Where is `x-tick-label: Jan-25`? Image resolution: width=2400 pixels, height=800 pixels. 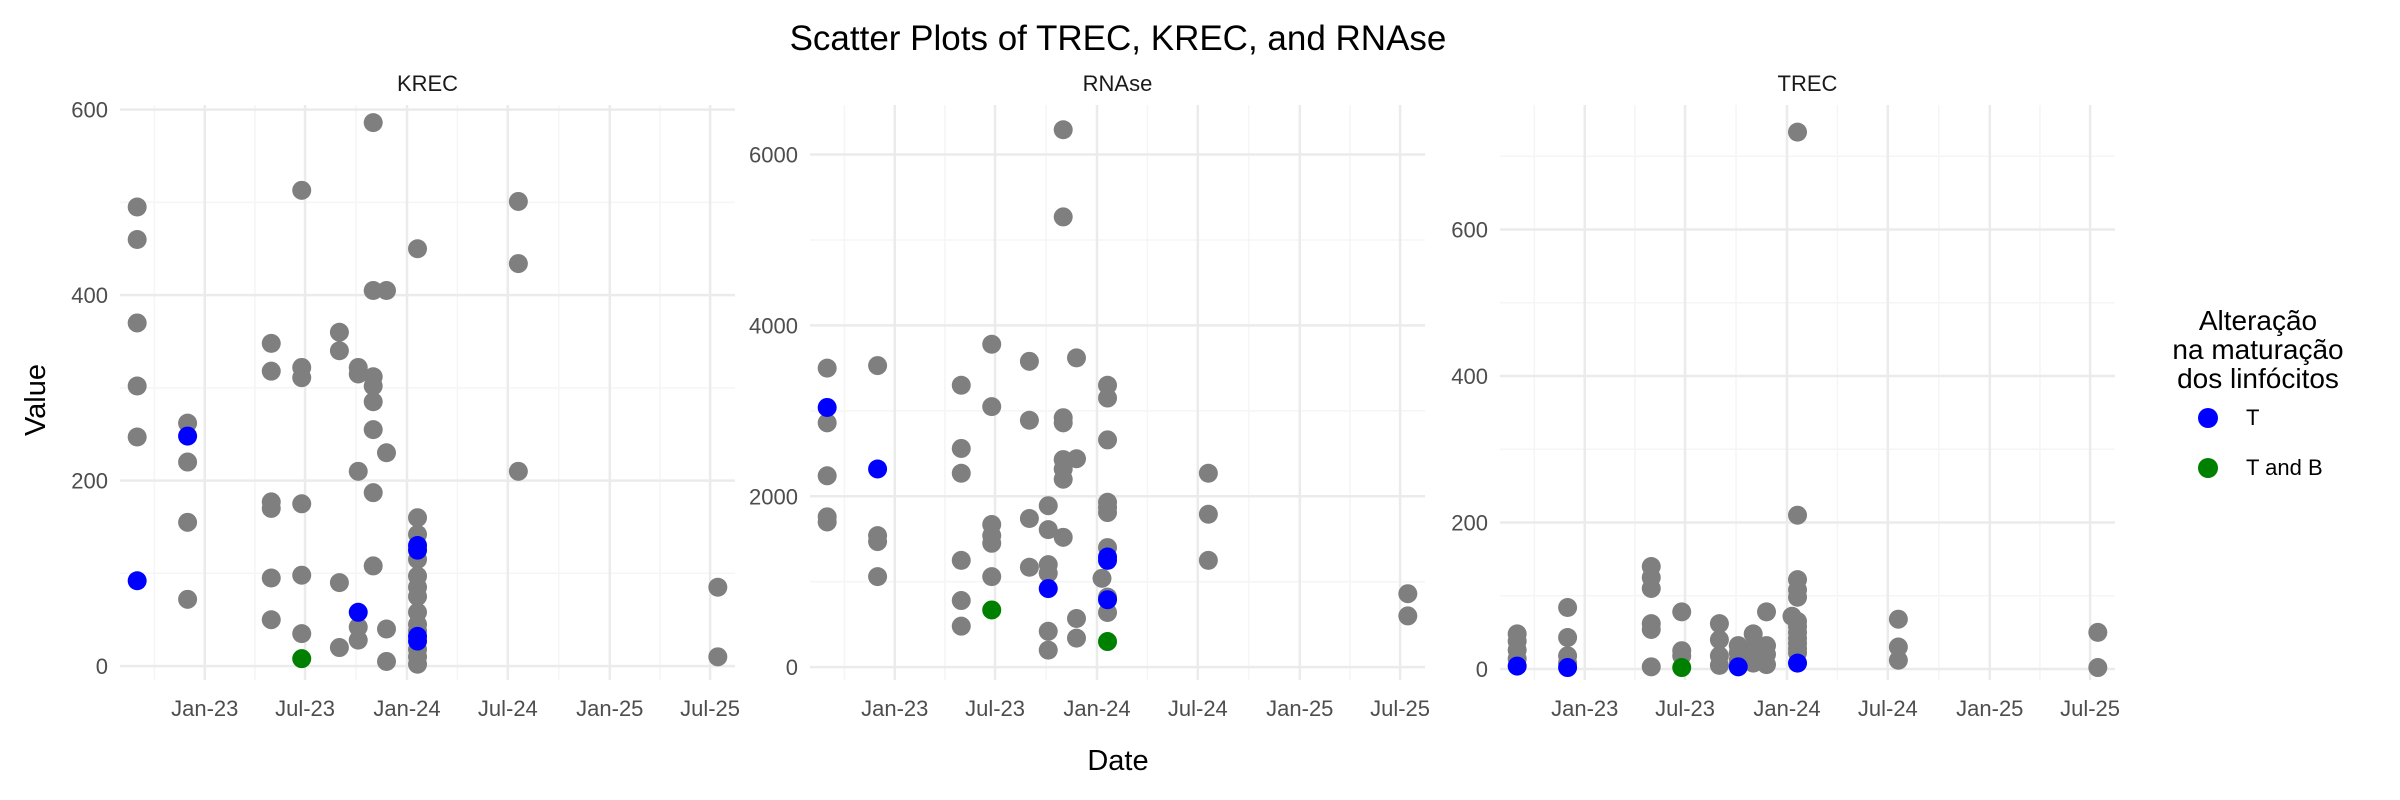 x-tick-label: Jan-25 is located at coordinates (1299, 708).